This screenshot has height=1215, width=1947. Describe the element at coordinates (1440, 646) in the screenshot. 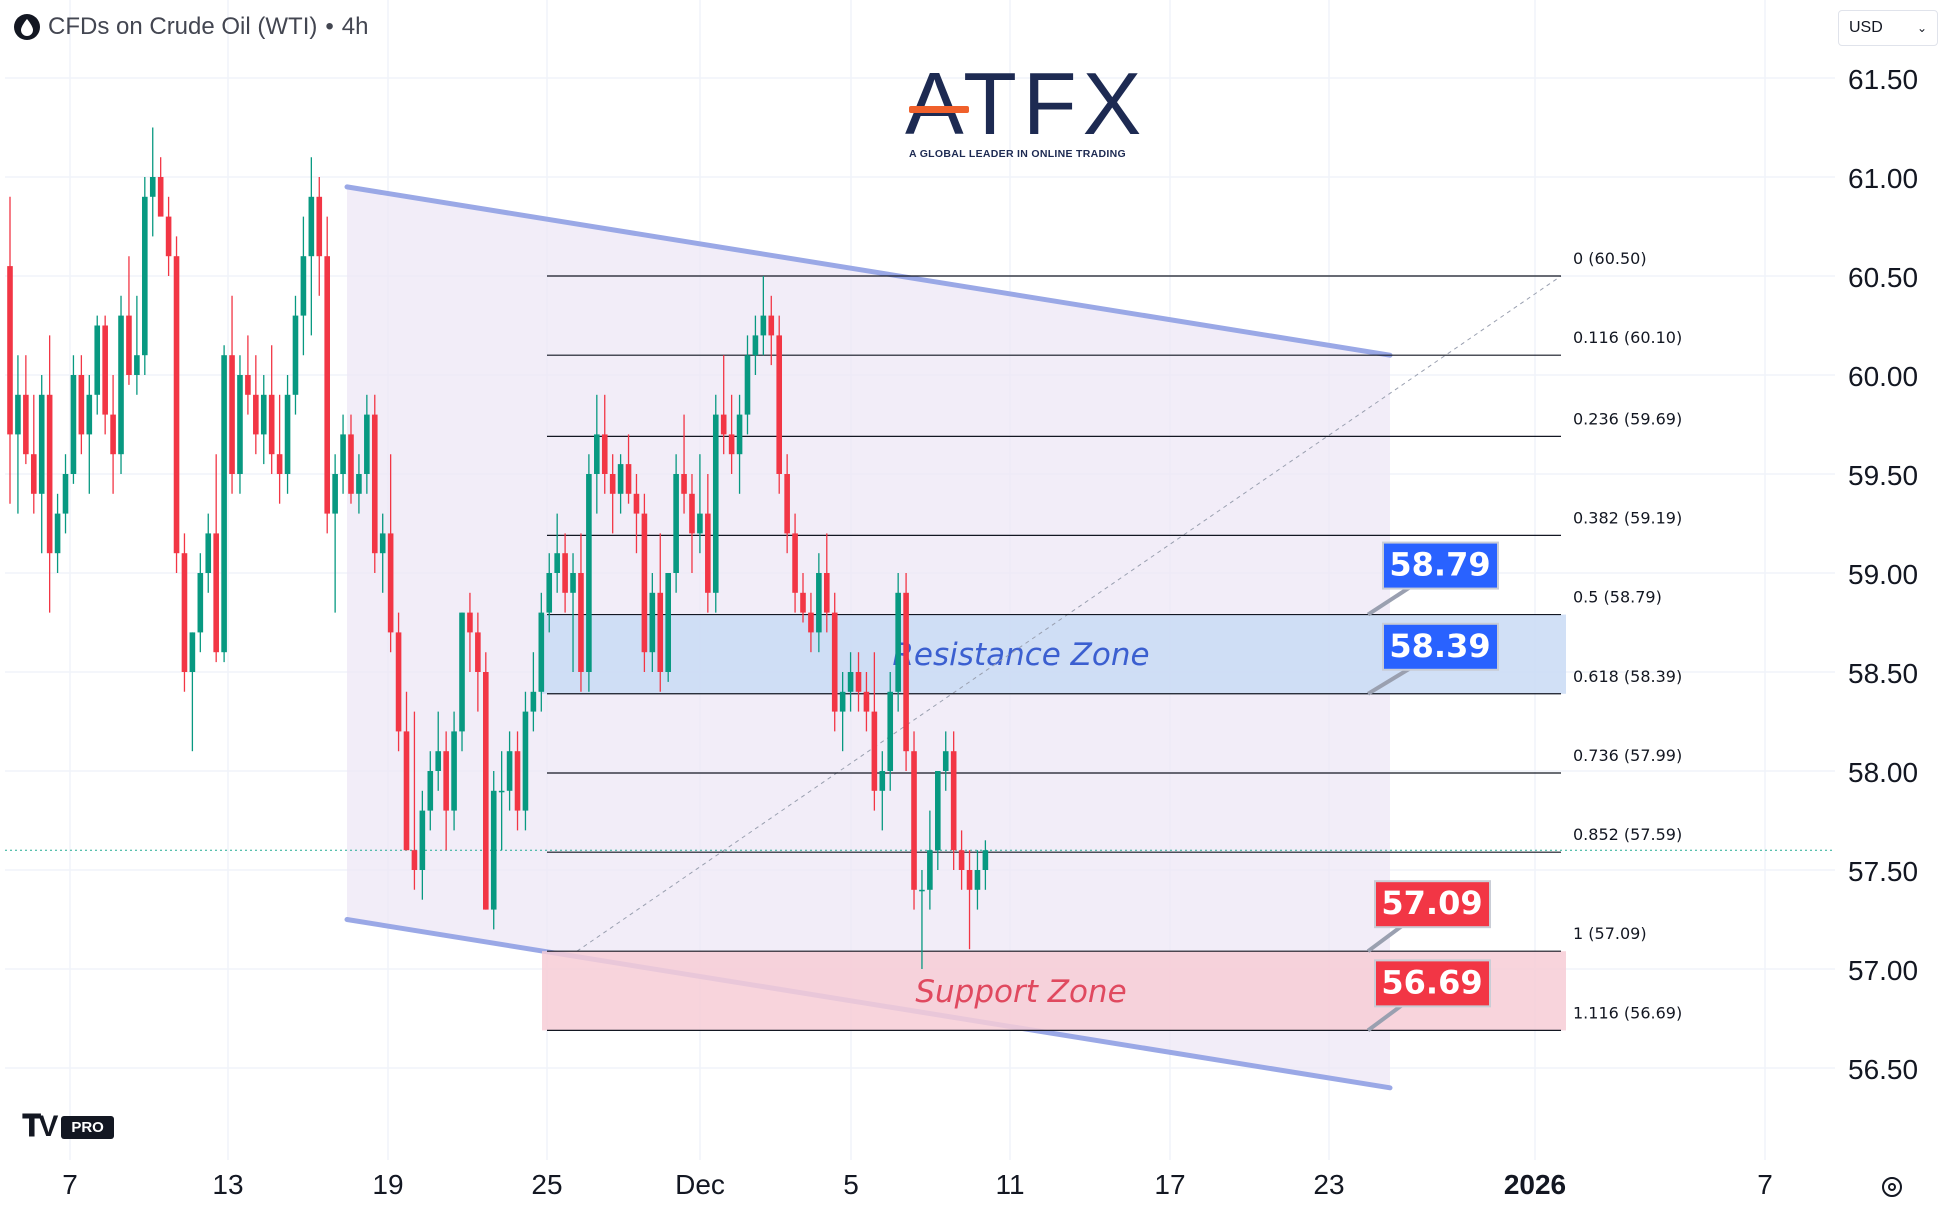

I see `callout-box` at that location.